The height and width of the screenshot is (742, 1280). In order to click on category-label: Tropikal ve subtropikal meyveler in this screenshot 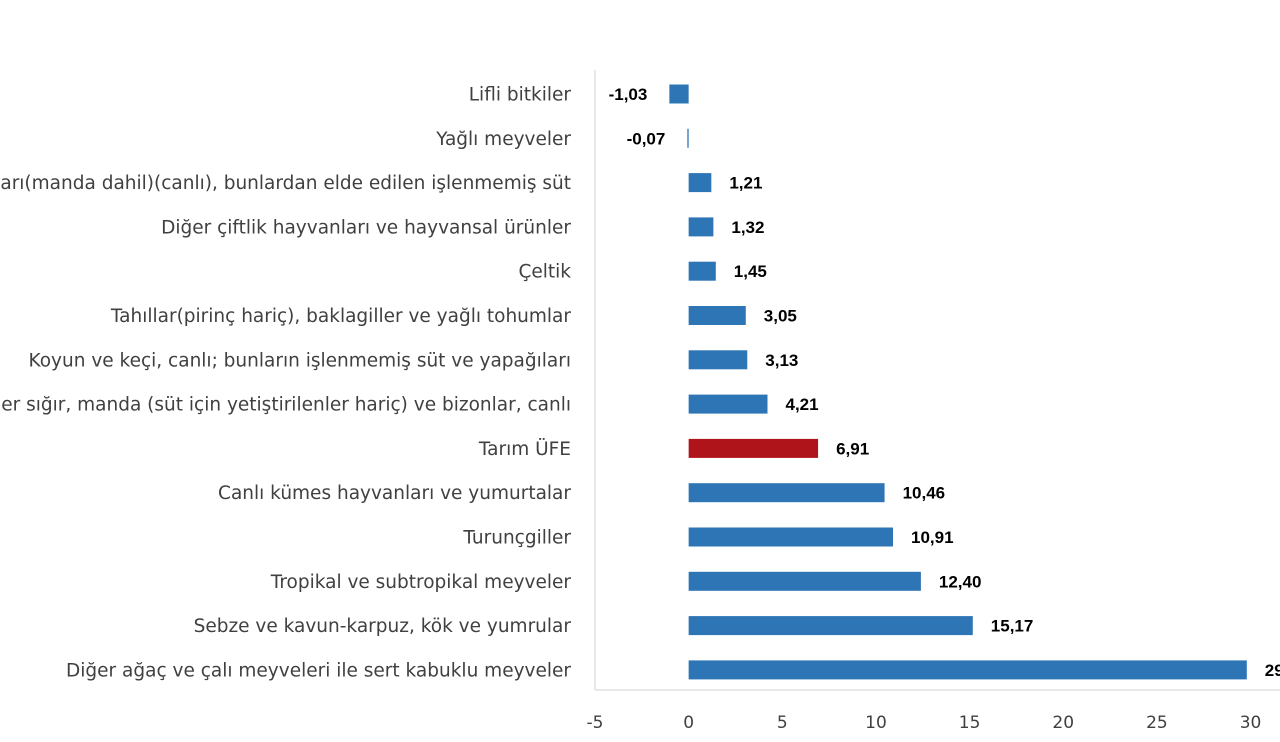, I will do `click(421, 582)`.